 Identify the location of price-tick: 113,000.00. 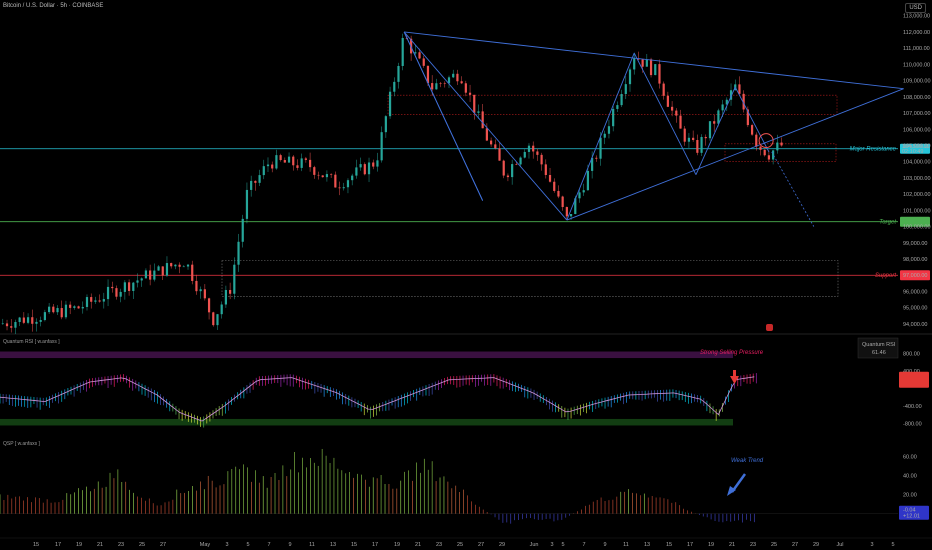
(916, 17).